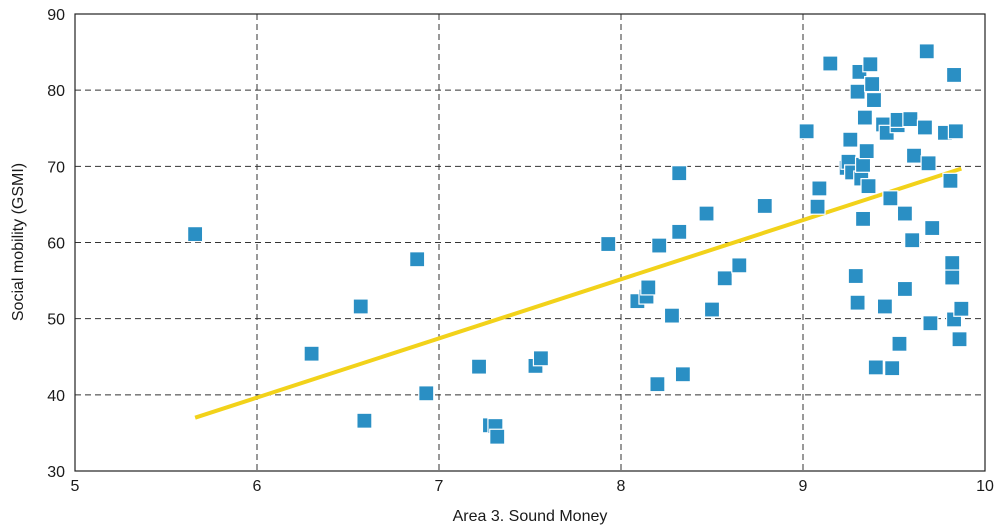 This screenshot has width=1001, height=528. What do you see at coordinates (56, 167) in the screenshot?
I see `y-tick-label: 70` at bounding box center [56, 167].